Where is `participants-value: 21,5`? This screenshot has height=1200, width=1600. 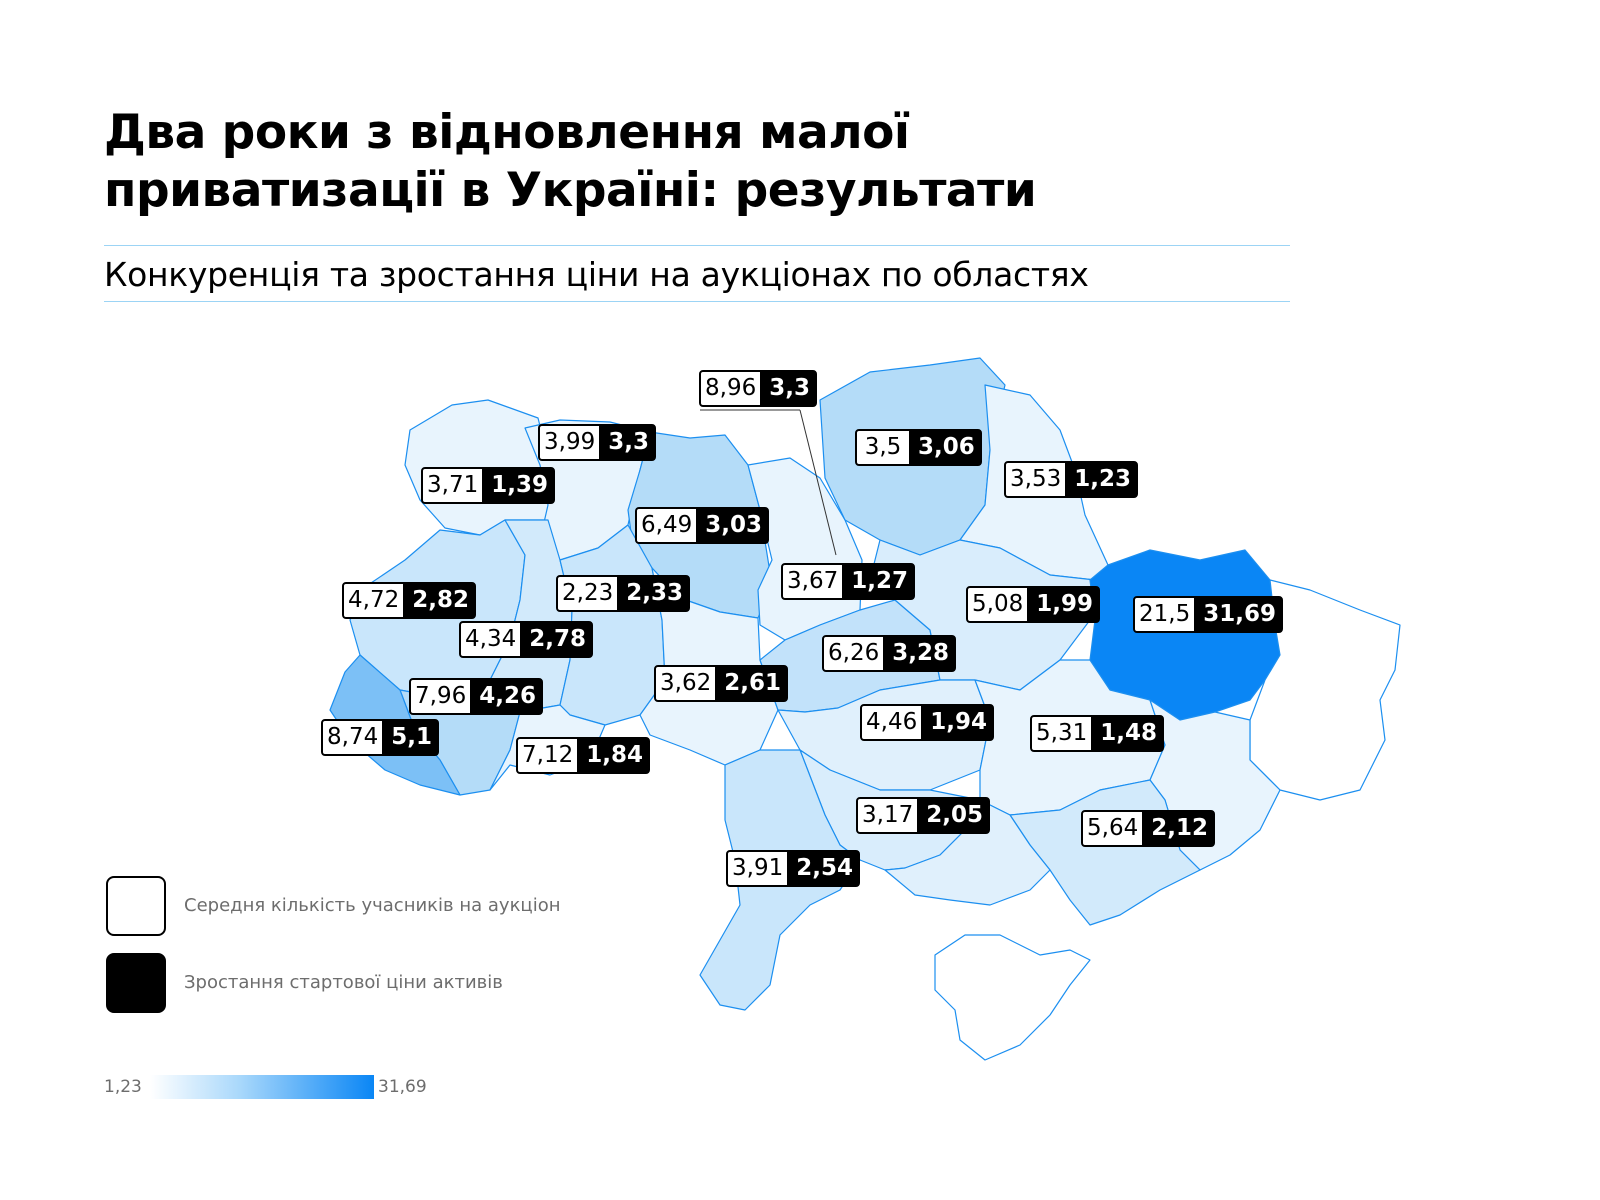
participants-value: 21,5 is located at coordinates (1165, 614).